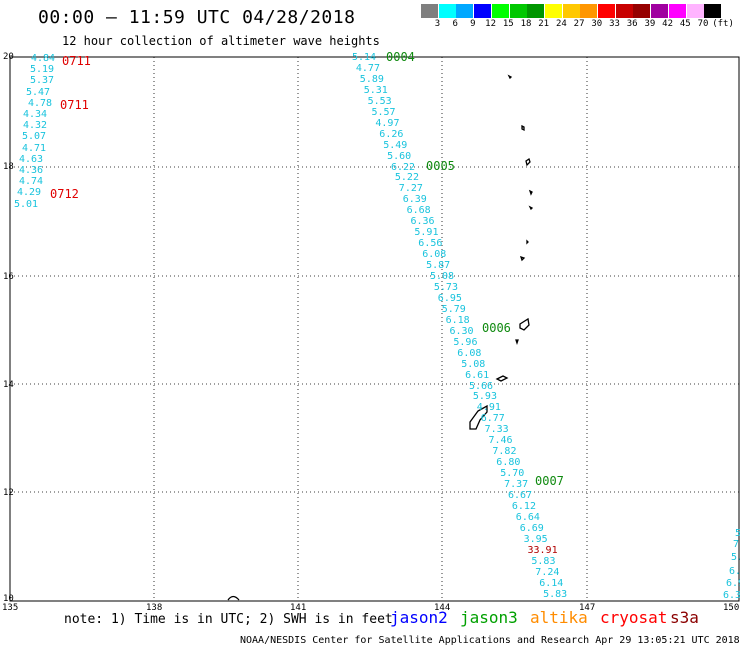 The image size is (740, 650). I want to click on scale-label: 21, so click(544, 24).